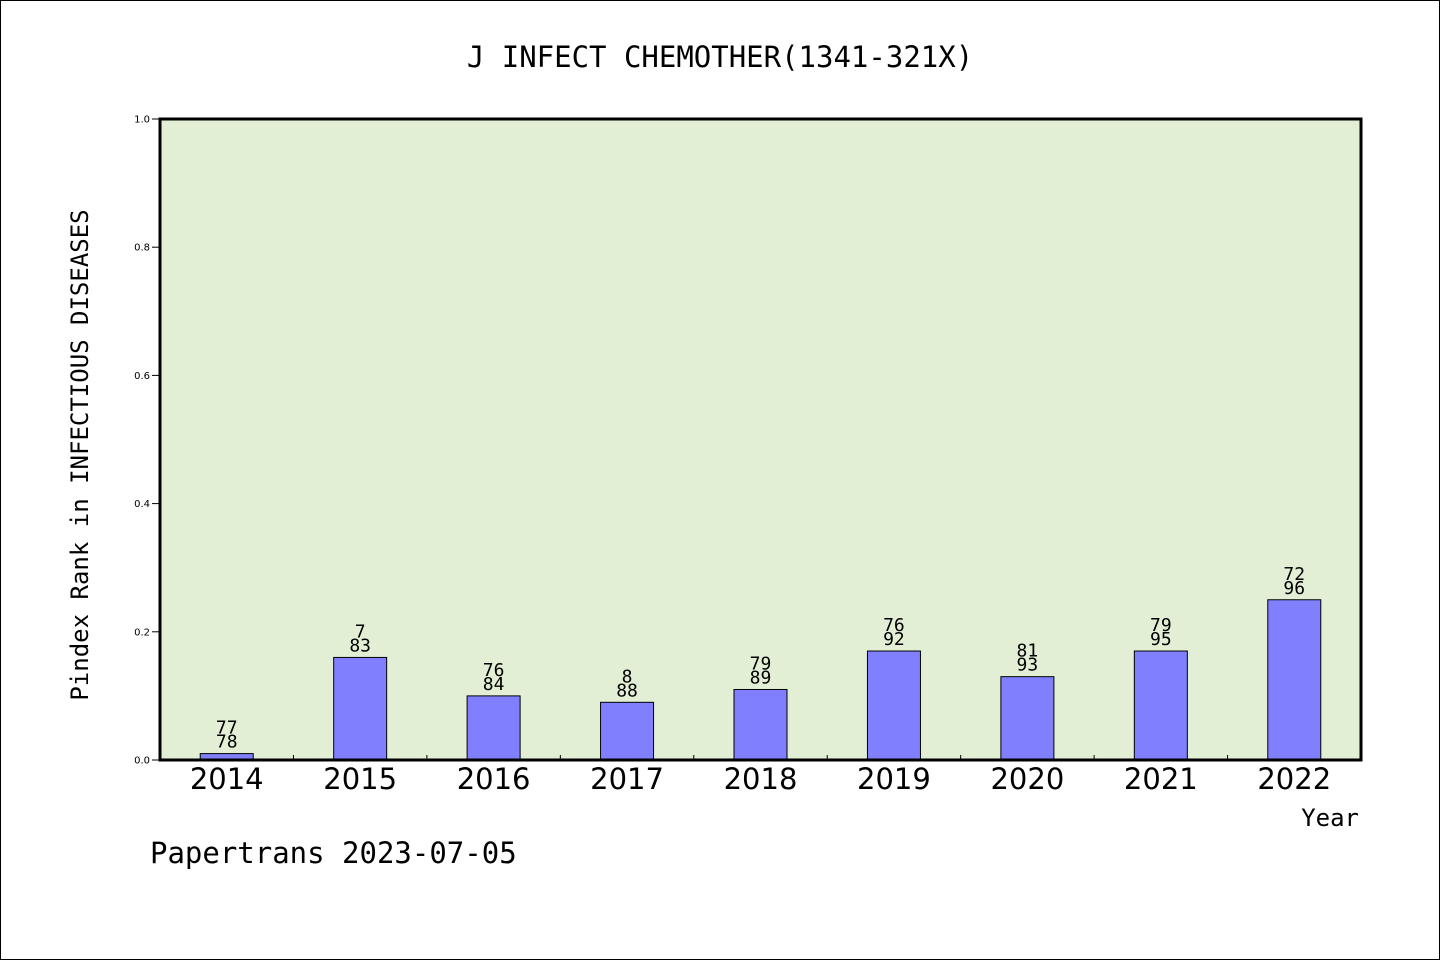 The height and width of the screenshot is (960, 1440). Describe the element at coordinates (142, 120) in the screenshot. I see `y-tick-label: 1.0` at that location.